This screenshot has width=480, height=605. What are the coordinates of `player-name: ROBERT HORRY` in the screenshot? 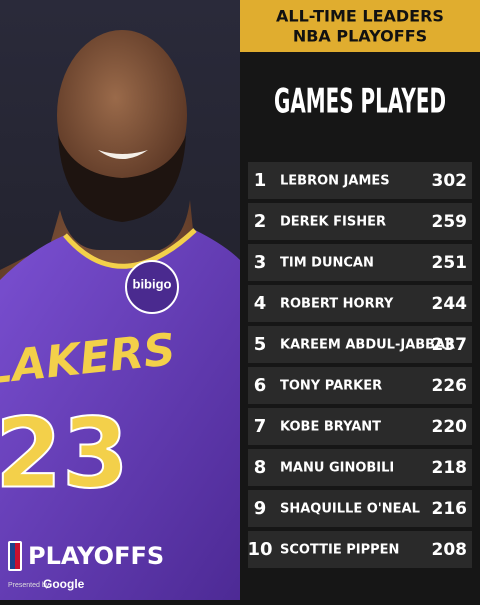 It's located at (337, 304).